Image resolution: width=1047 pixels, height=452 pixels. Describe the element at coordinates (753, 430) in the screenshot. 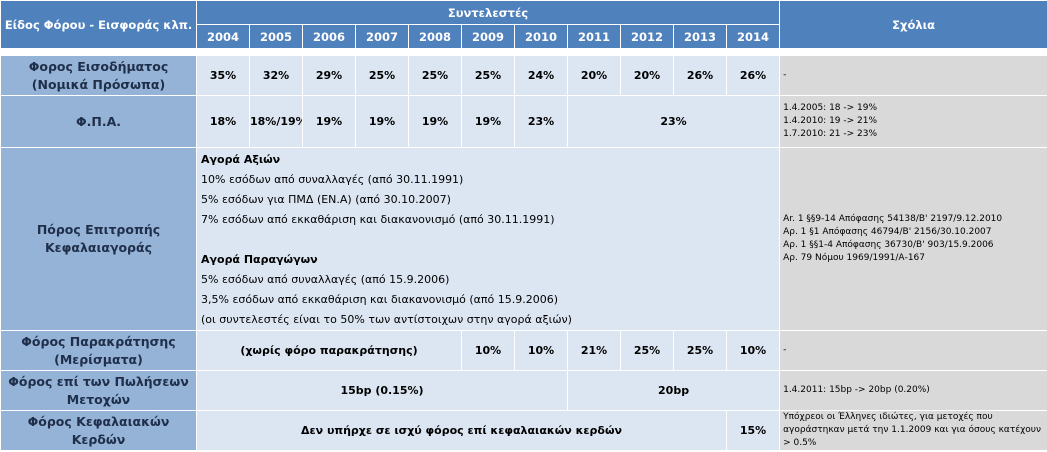

I see `rate-cell: 15%` at that location.